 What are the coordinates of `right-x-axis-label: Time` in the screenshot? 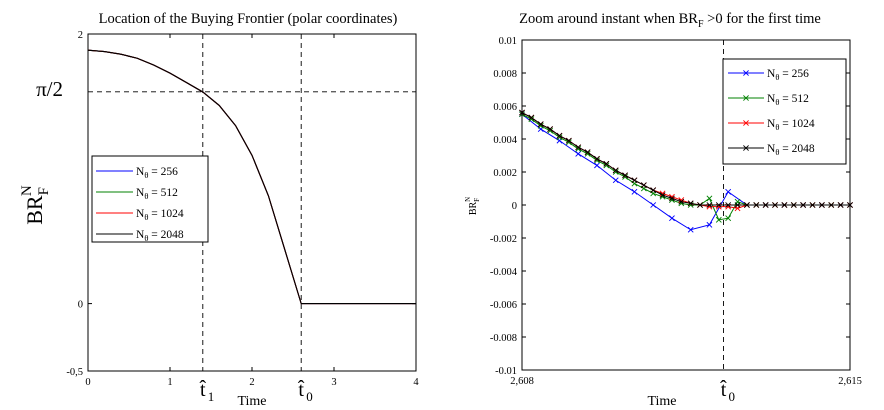 It's located at (661, 401).